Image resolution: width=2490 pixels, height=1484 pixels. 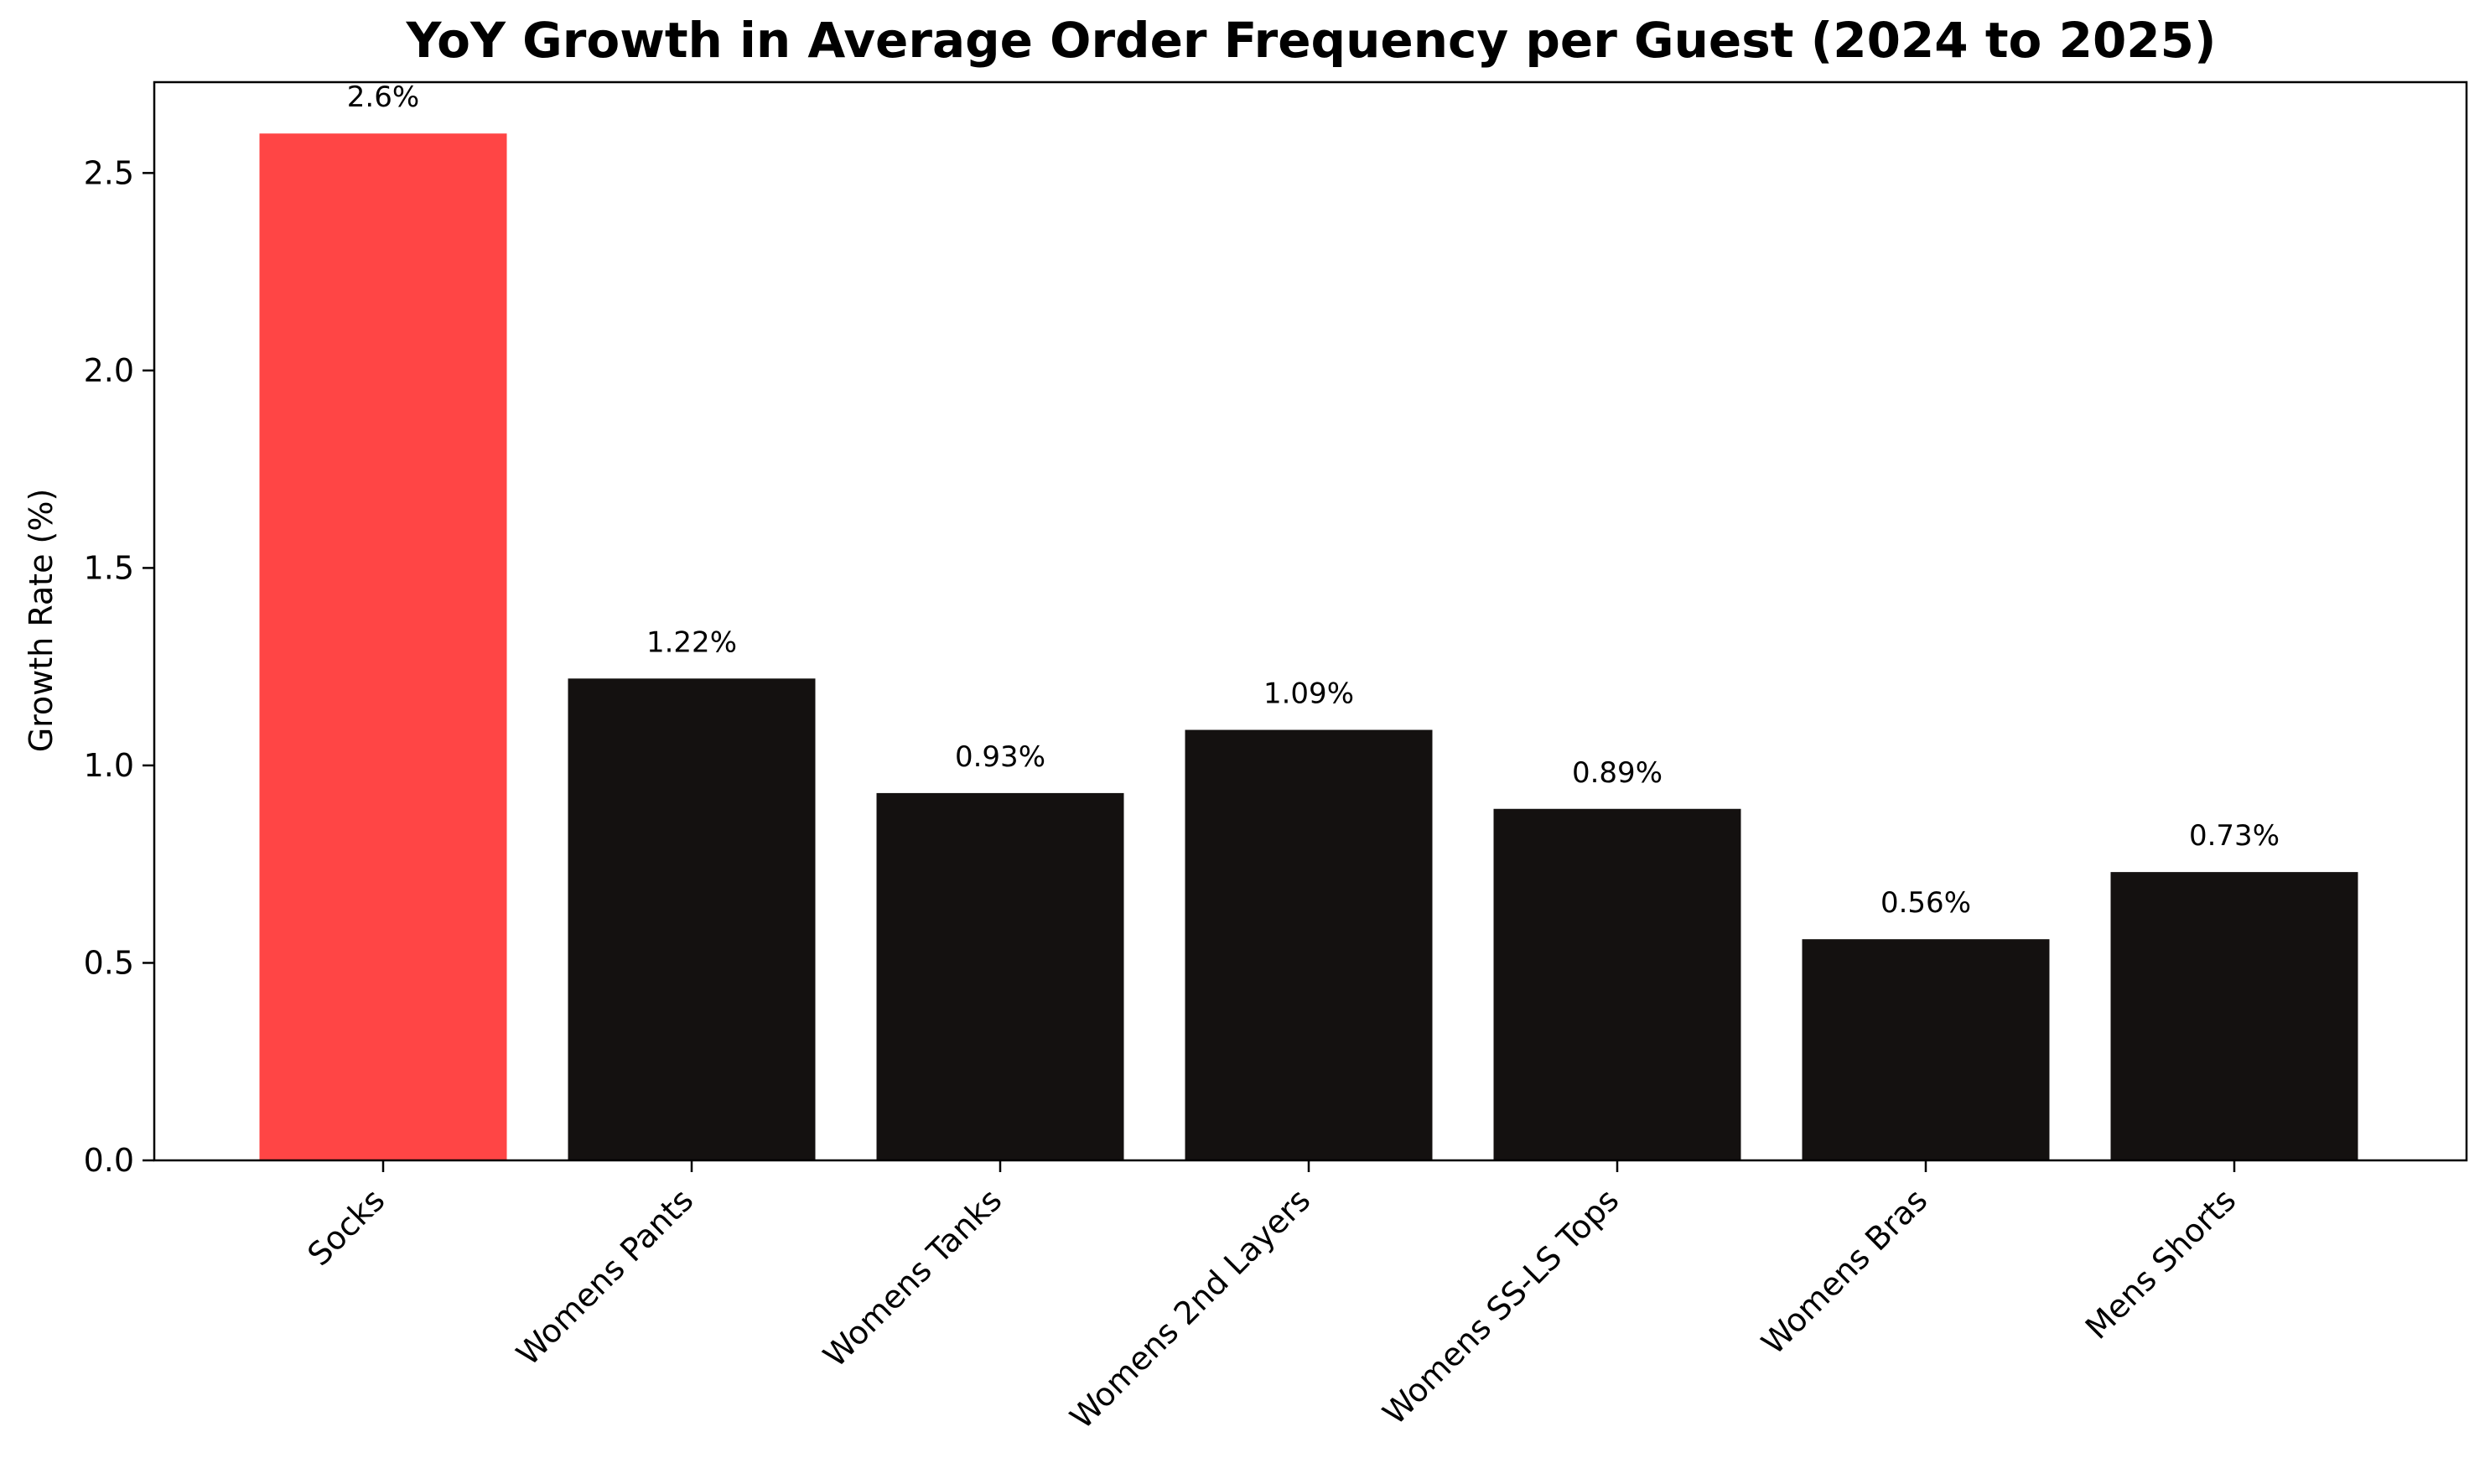 What do you see at coordinates (691, 642) in the screenshot?
I see `data-label: 1.22%` at bounding box center [691, 642].